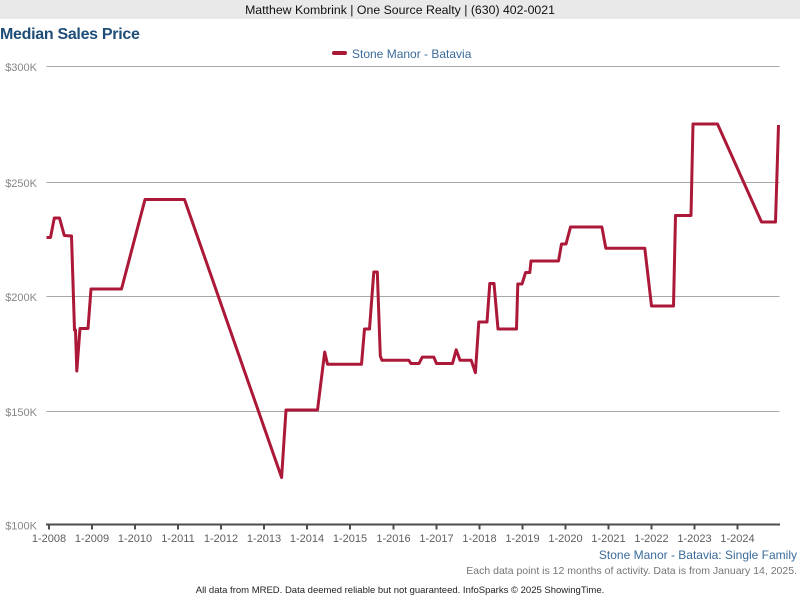 Image resolution: width=800 pixels, height=600 pixels. Describe the element at coordinates (522, 539) in the screenshot. I see `svg-text: 1-2019` at that location.